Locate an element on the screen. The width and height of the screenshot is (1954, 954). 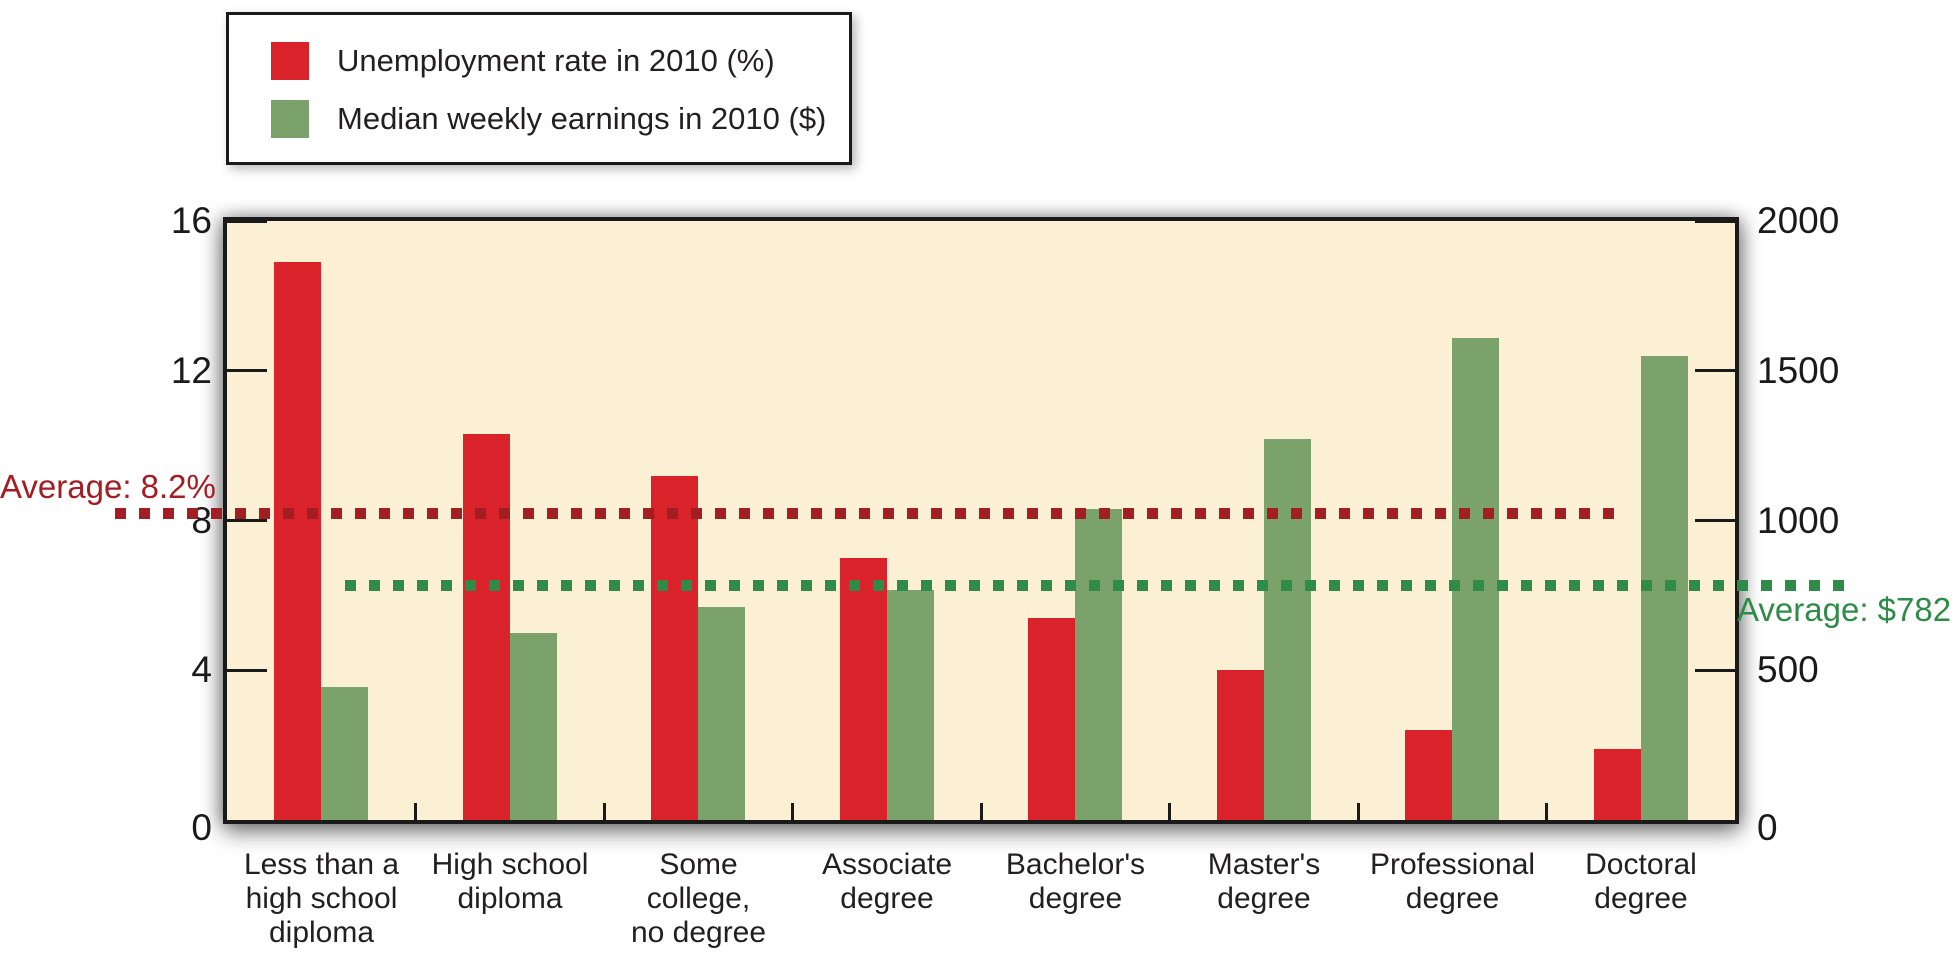
category-label-6: Professional degree is located at coordinates (1452, 882).